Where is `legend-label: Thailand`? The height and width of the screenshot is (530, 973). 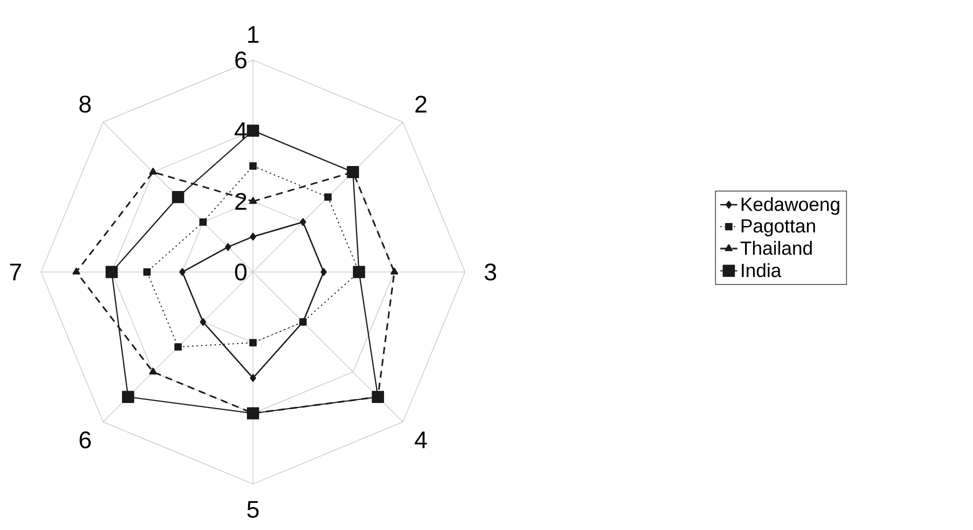
legend-label: Thailand is located at coordinates (776, 247).